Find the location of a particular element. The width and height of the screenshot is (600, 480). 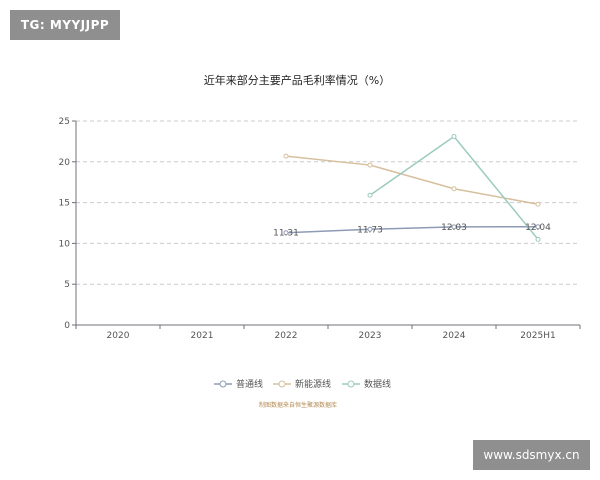

data-label: 12.04 is located at coordinates (538, 228).